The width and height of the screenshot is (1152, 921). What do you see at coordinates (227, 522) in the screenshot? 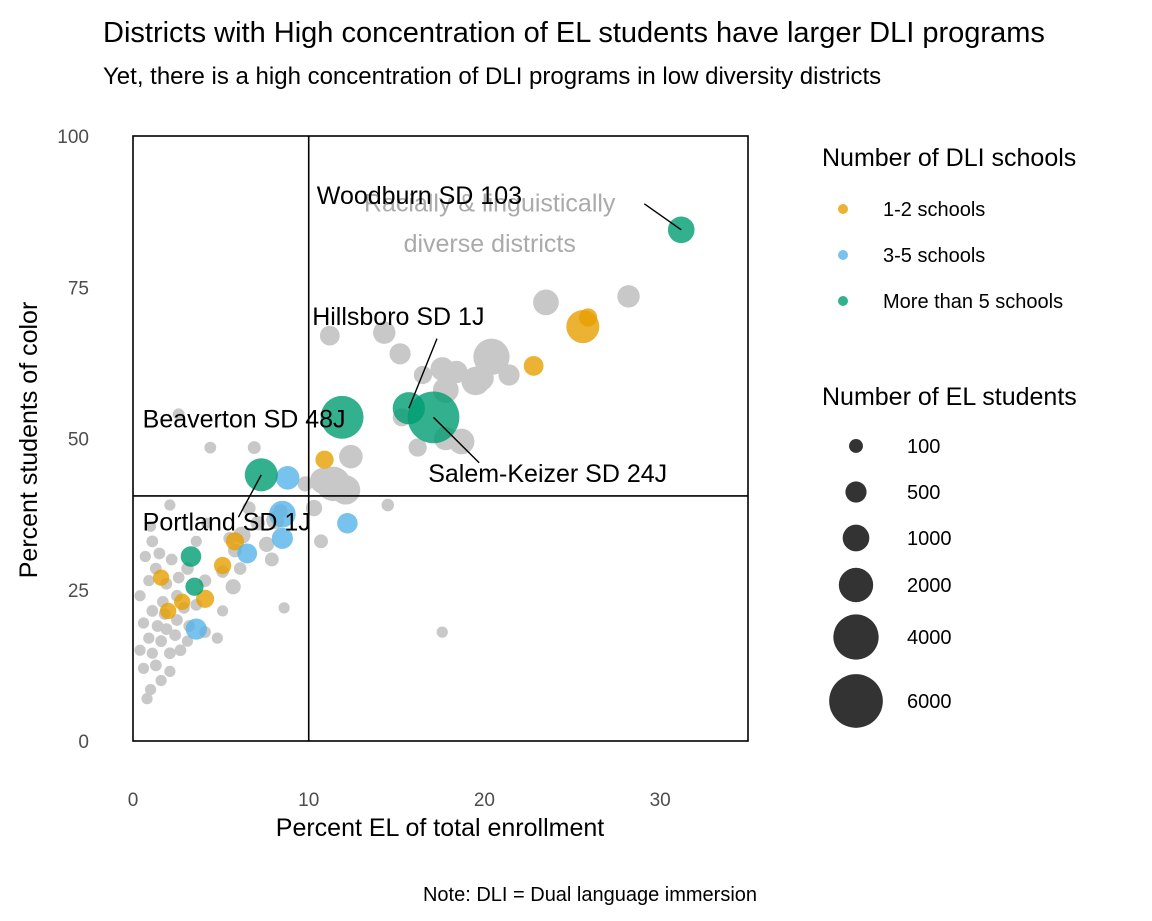
I see `district-label-4: Portland SD 1J` at bounding box center [227, 522].